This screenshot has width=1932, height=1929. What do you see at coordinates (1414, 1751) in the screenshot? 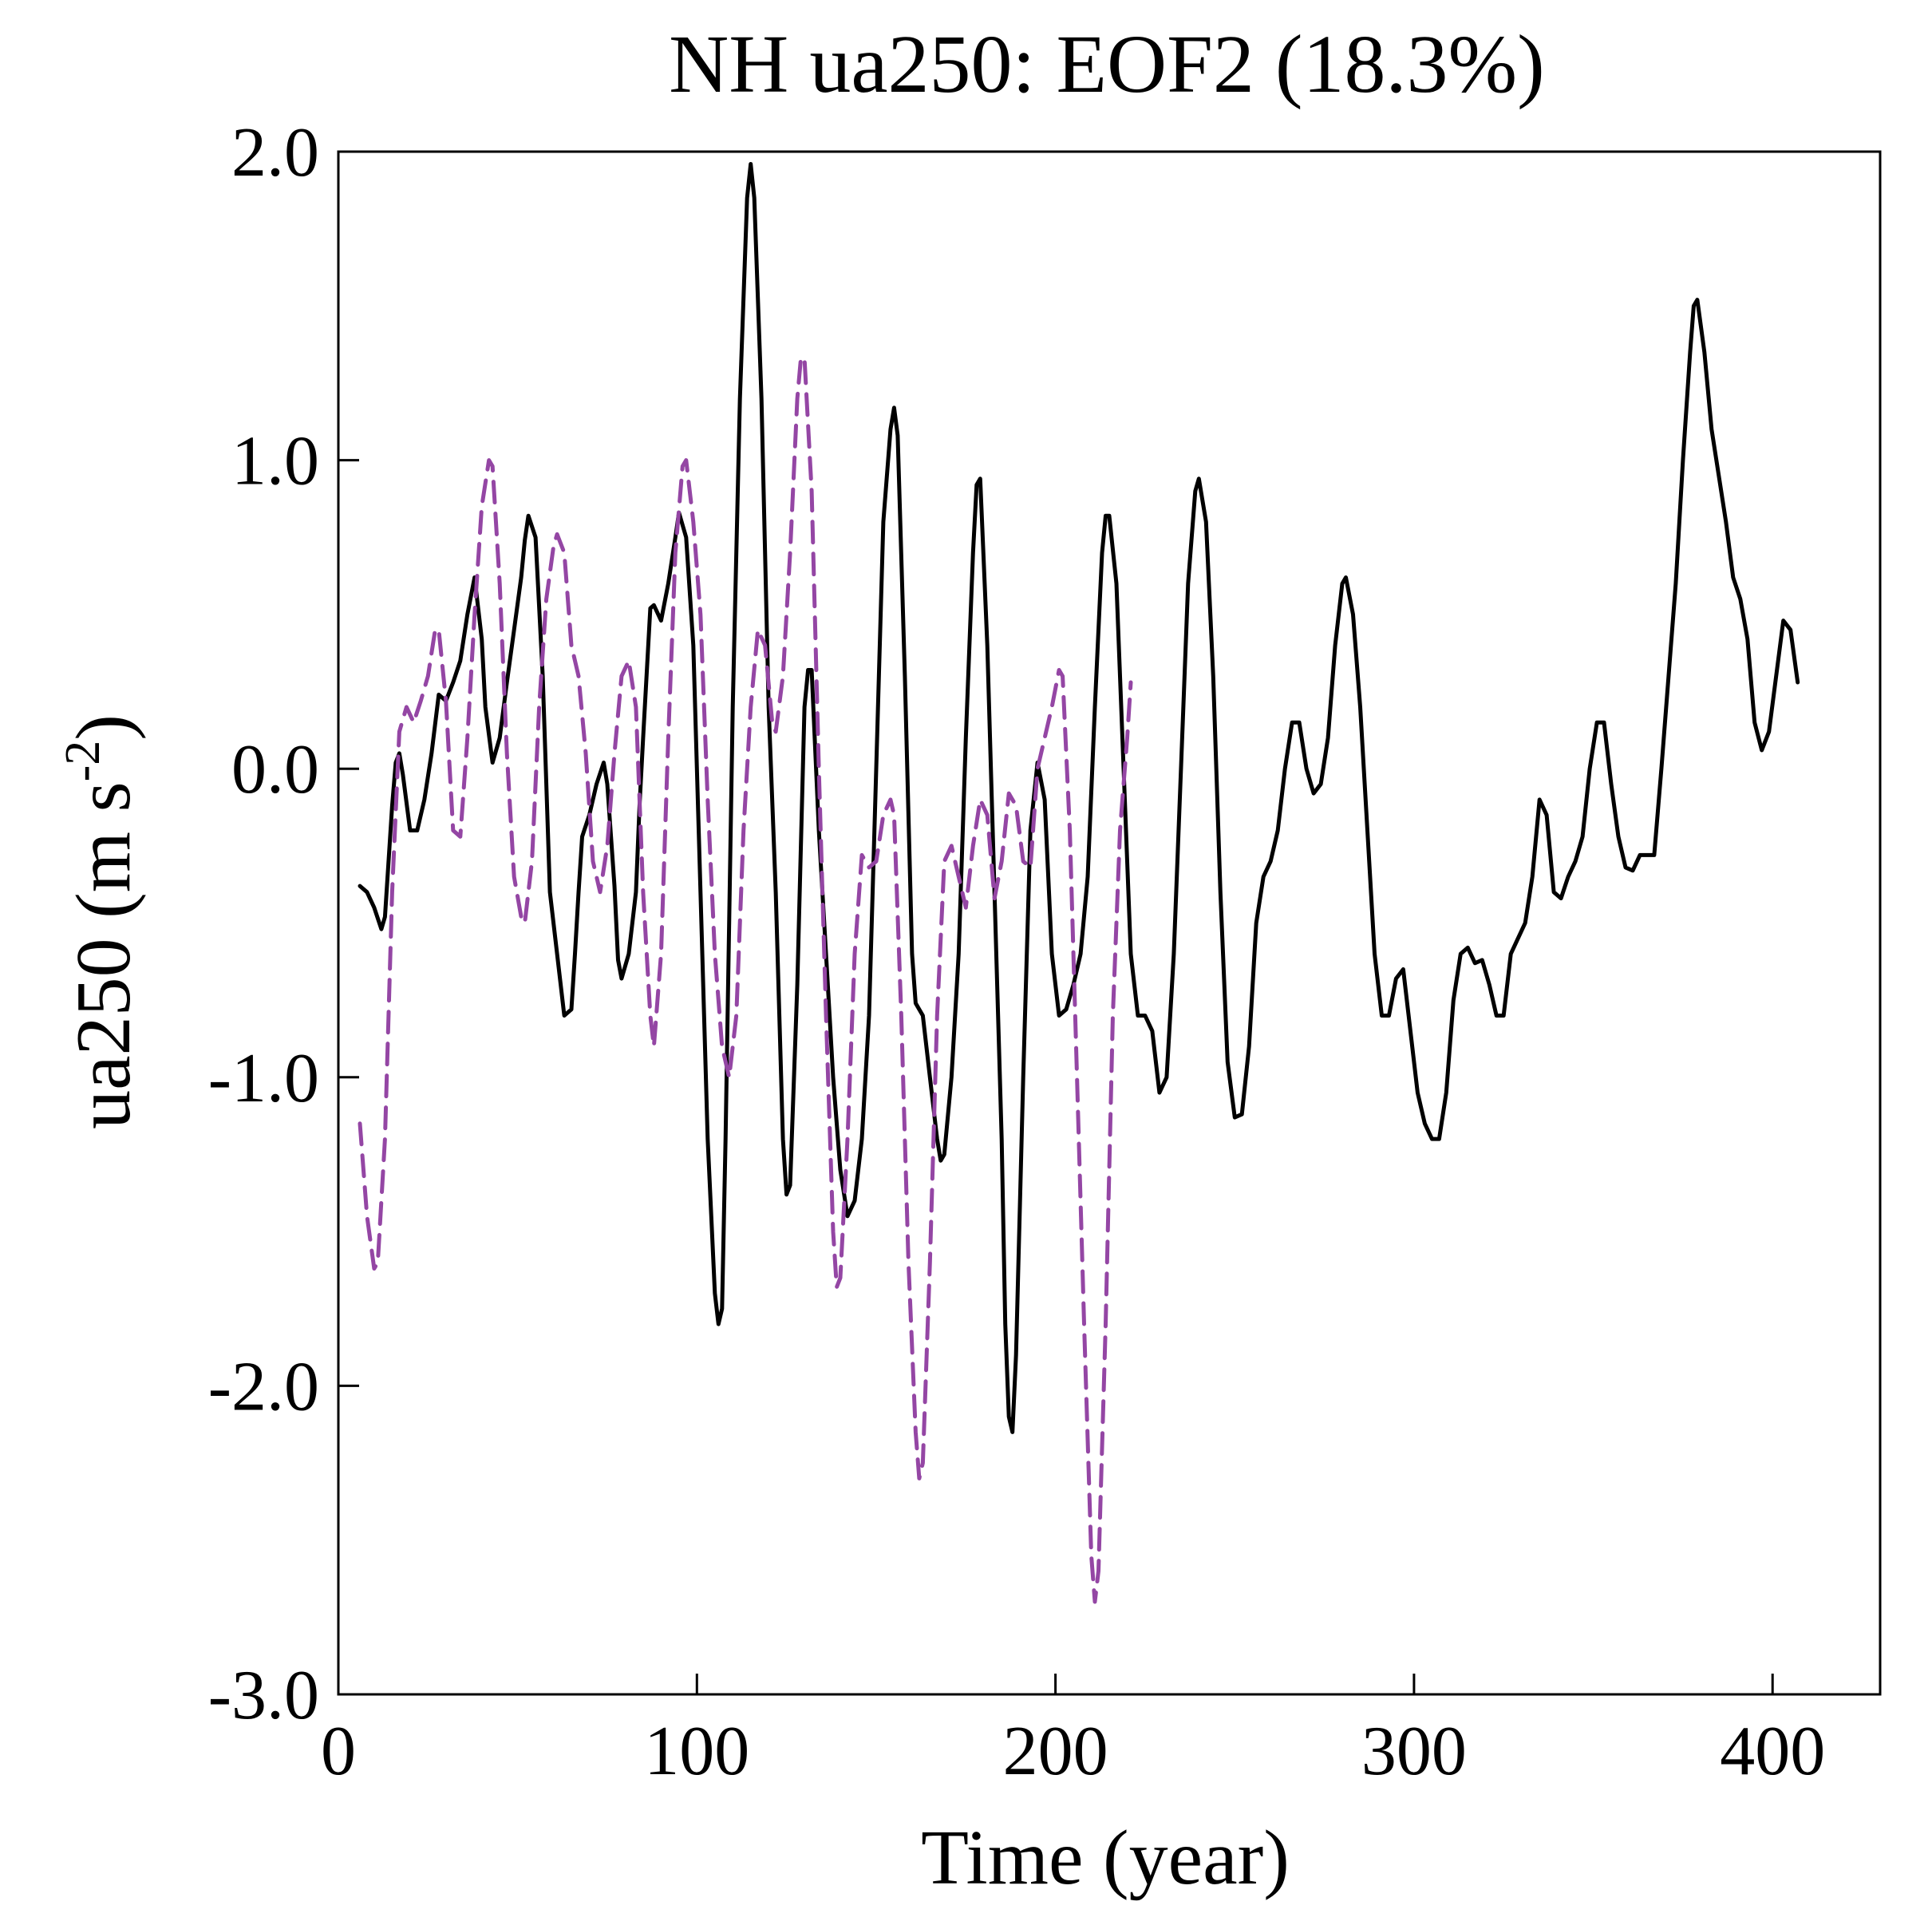
I see `x-tick-label: 300` at bounding box center [1414, 1751].